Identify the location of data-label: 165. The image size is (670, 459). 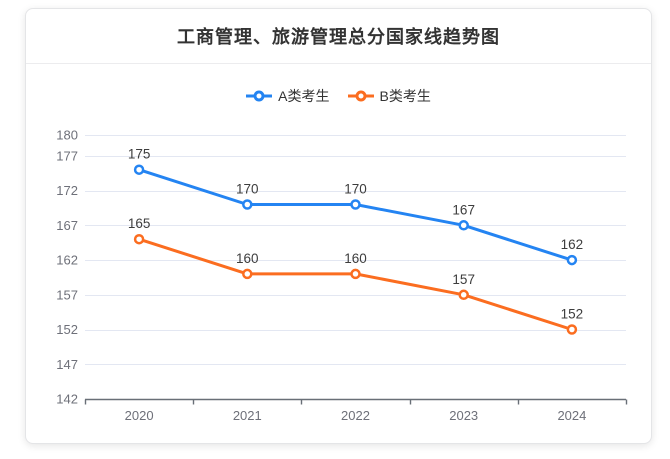
(139, 223).